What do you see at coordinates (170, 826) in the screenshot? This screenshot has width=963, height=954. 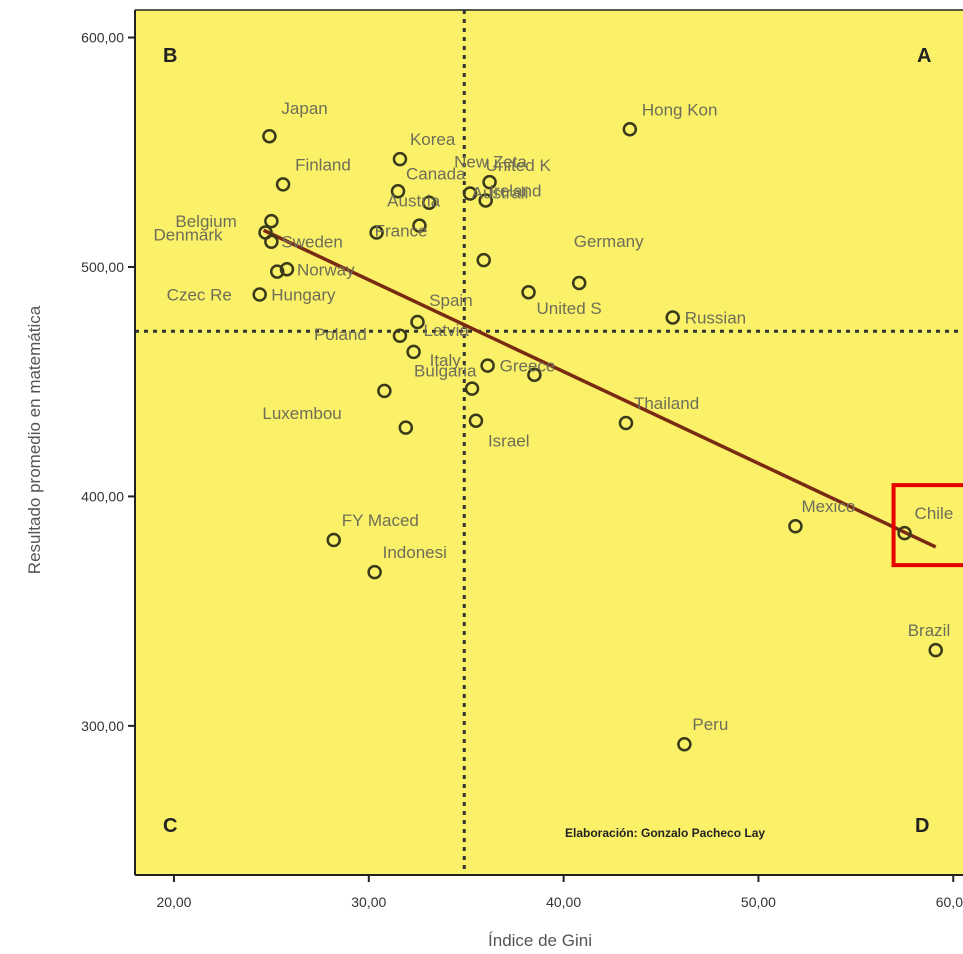 I see `quadrant-label-c: C` at bounding box center [170, 826].